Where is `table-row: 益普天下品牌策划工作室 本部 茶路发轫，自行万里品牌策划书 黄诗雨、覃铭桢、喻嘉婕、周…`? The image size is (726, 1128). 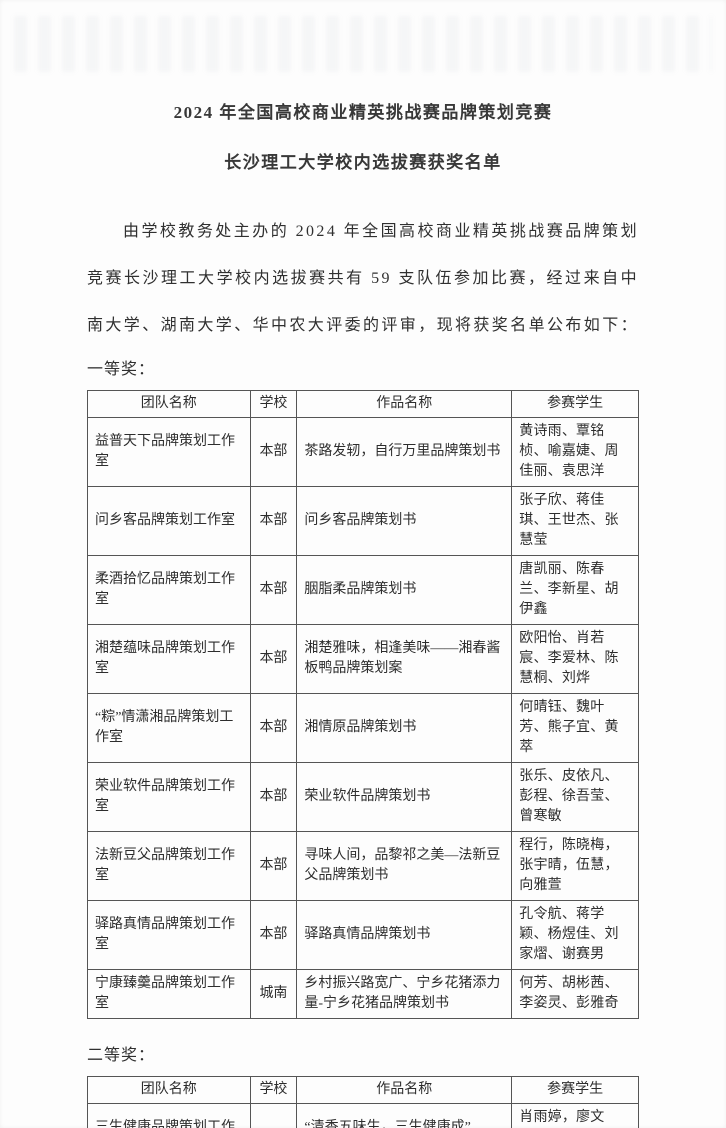
table-row: 益普天下品牌策划工作室 本部 茶路发轫，自行万里品牌策划书 黄诗雨、覃铭桢、喻嘉婕、周… is located at coordinates (363, 452).